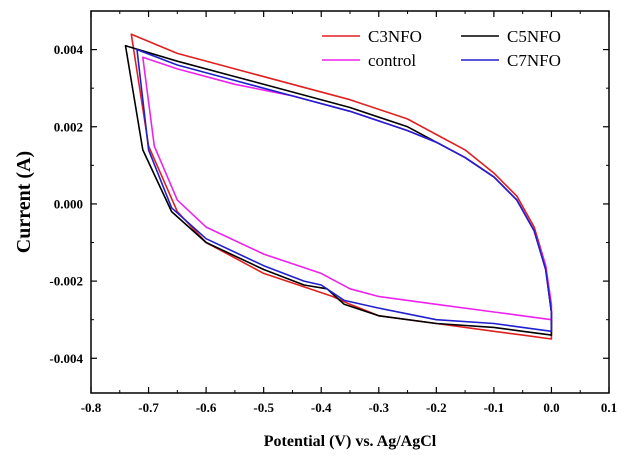 The width and height of the screenshot is (625, 461). Describe the element at coordinates (441, 48) in the screenshot. I see `legend: C3NFO C5NFO control C7NFO` at that location.